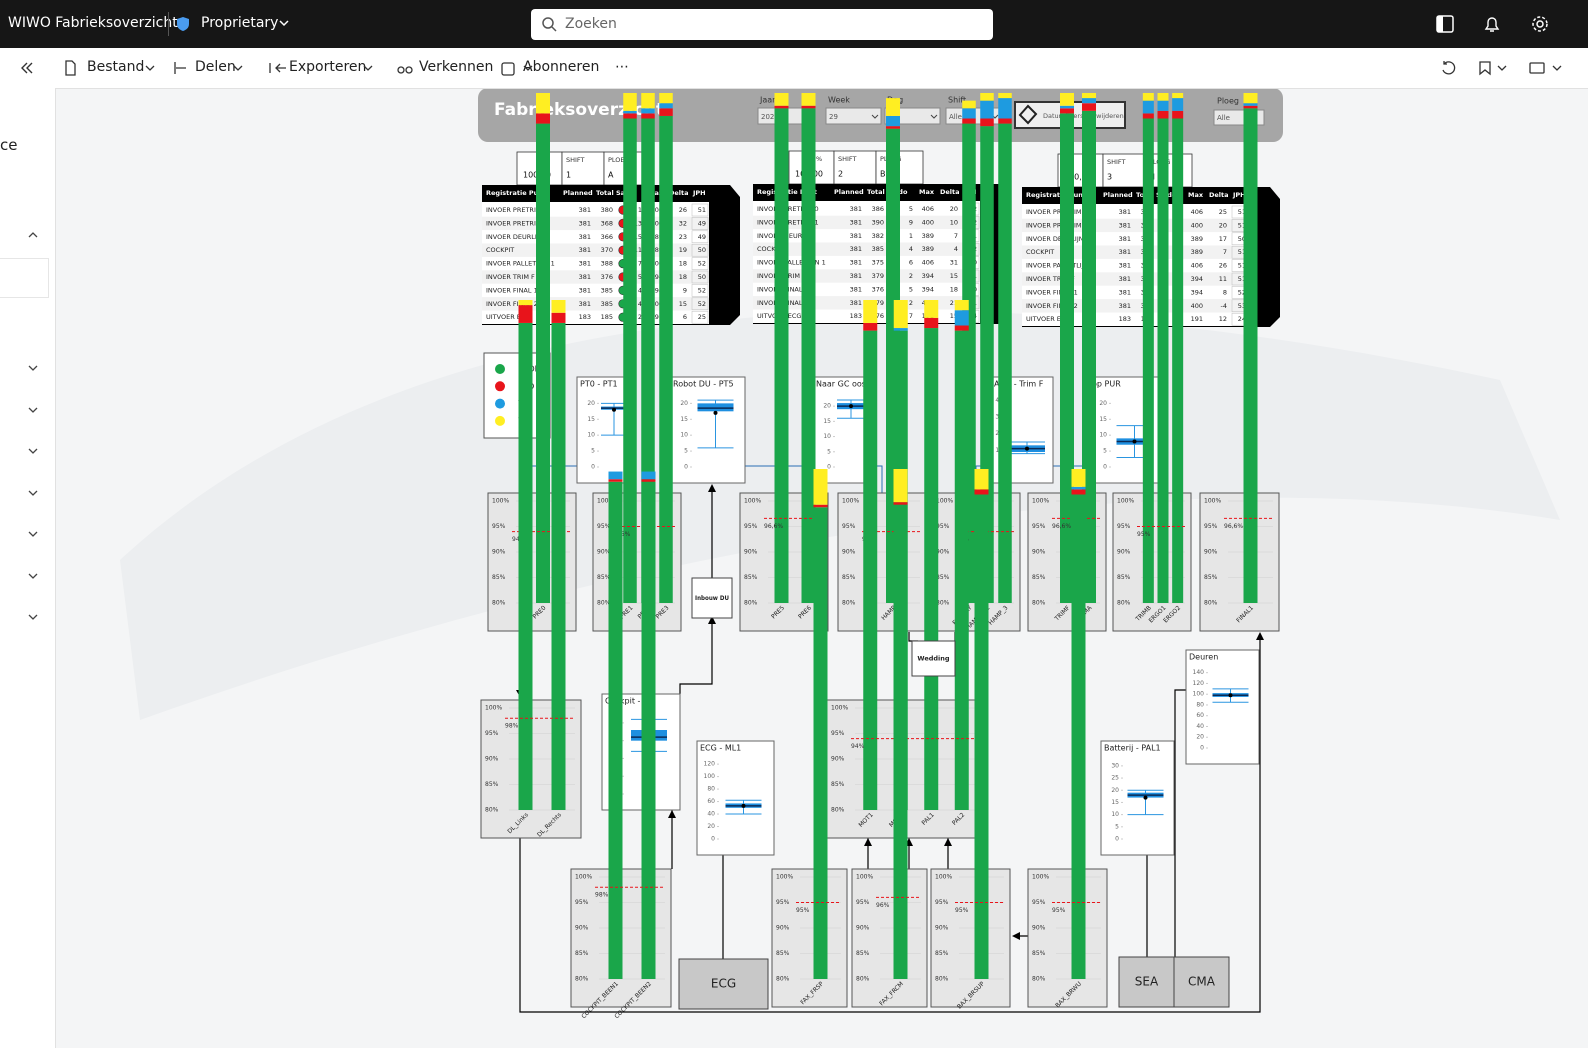  Describe the element at coordinates (1067, 938) in the screenshot. I see `bar-chart-frame` at that location.